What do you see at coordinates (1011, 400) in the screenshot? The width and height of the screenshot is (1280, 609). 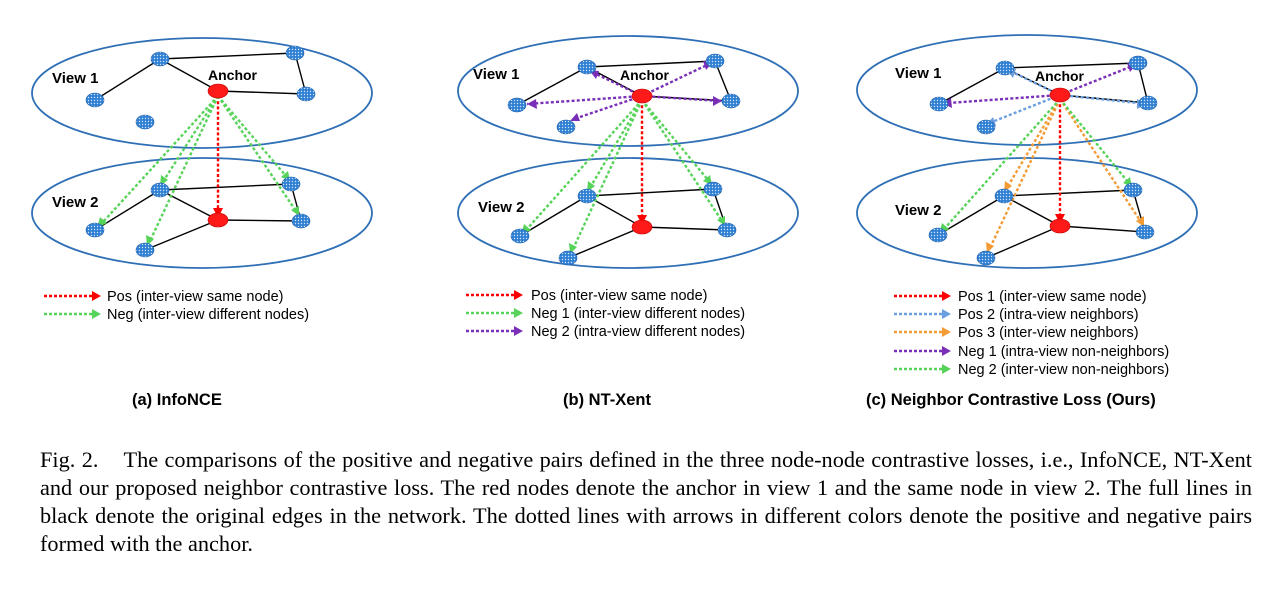 I see `subcaption: (c) Neighbor Contrastive Loss (Ours)` at bounding box center [1011, 400].